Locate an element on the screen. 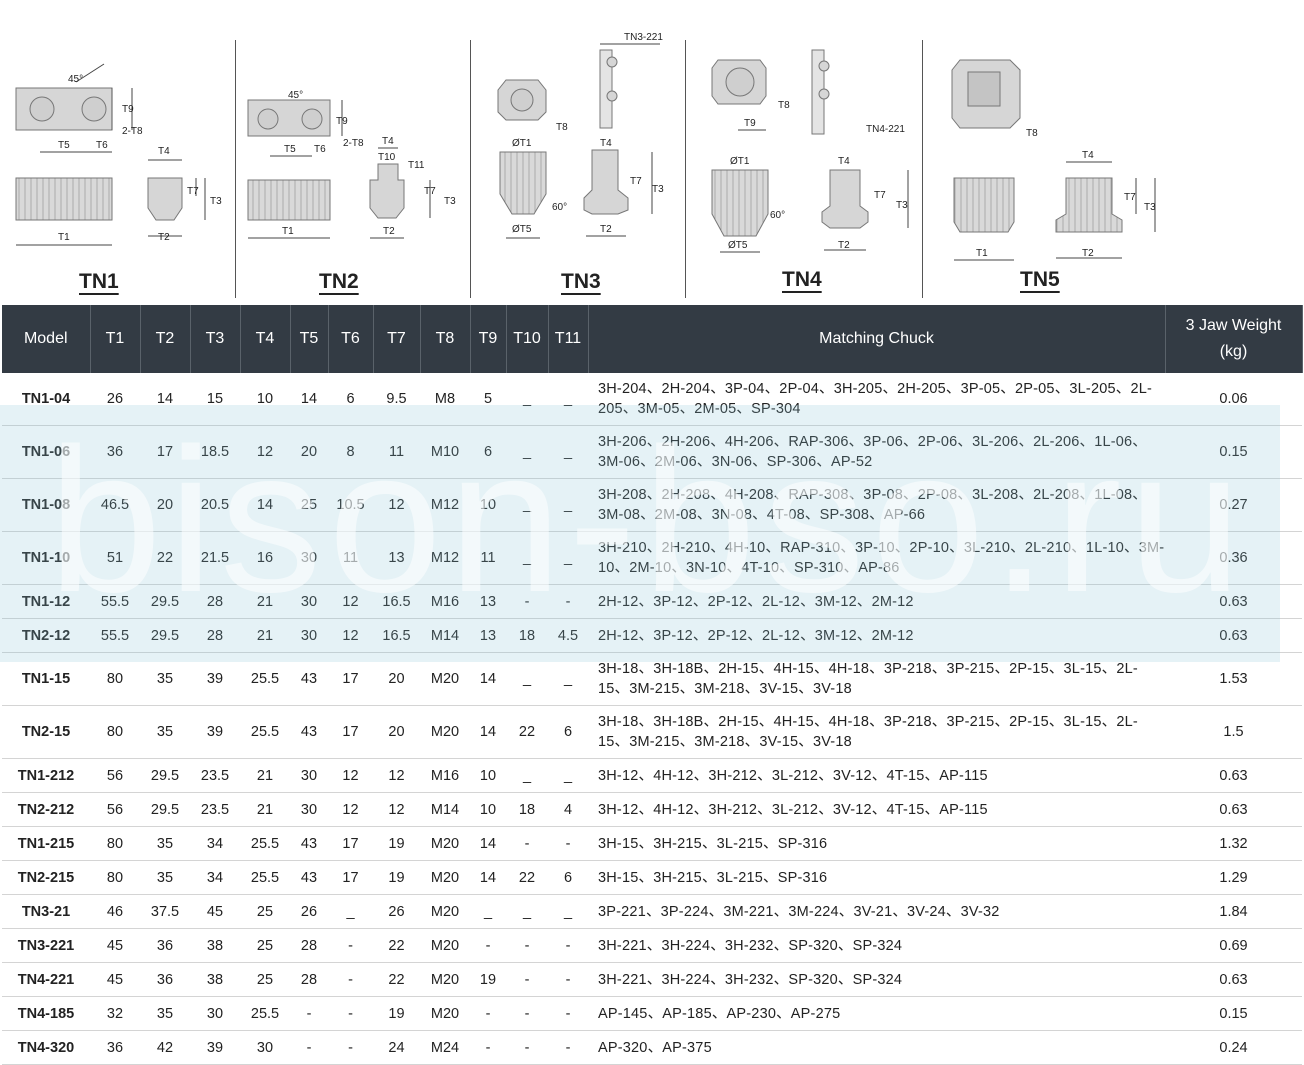  tn5-front-view is located at coordinates (984, 205).